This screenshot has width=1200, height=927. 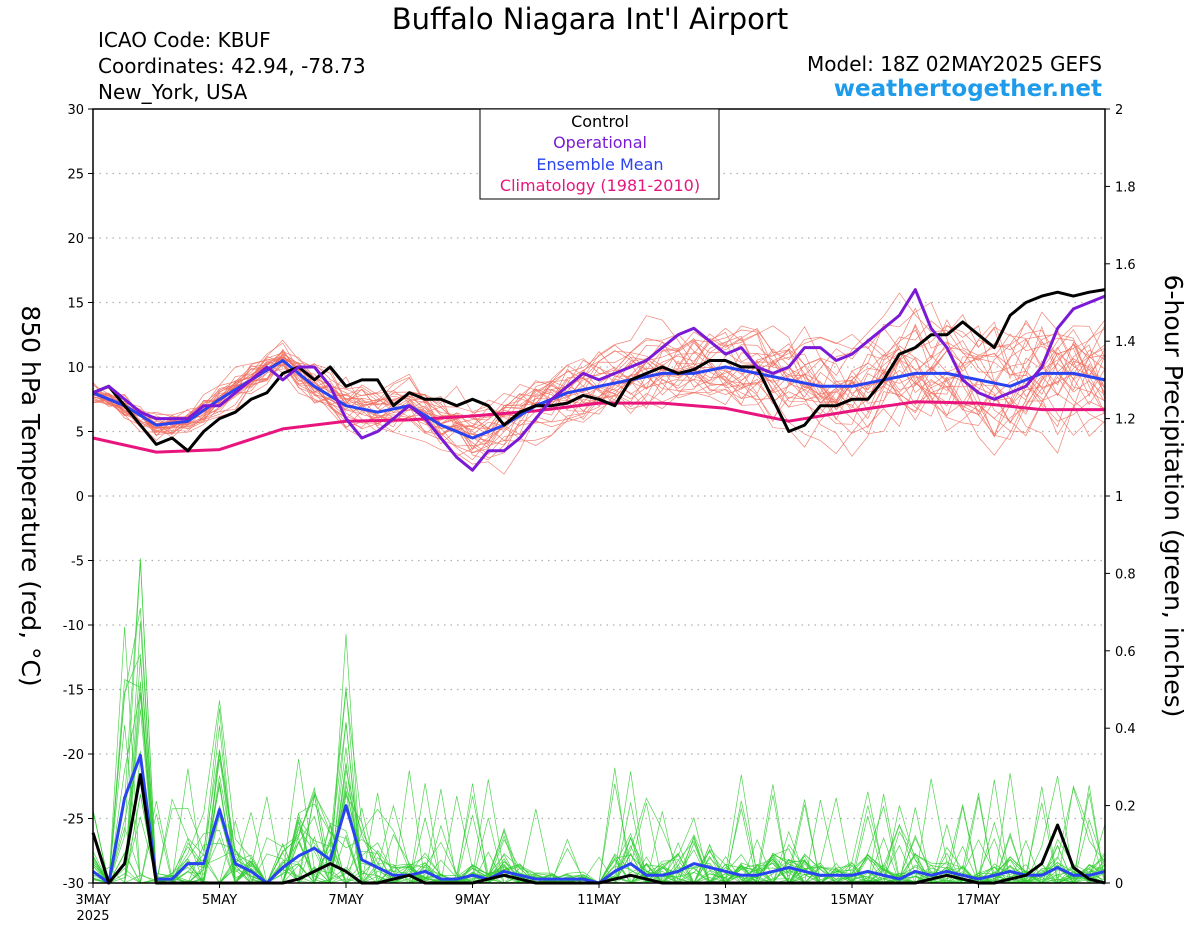 What do you see at coordinates (232, 66) in the screenshot?
I see `coordinates: Coordinates: 42.94, -78.73` at bounding box center [232, 66].